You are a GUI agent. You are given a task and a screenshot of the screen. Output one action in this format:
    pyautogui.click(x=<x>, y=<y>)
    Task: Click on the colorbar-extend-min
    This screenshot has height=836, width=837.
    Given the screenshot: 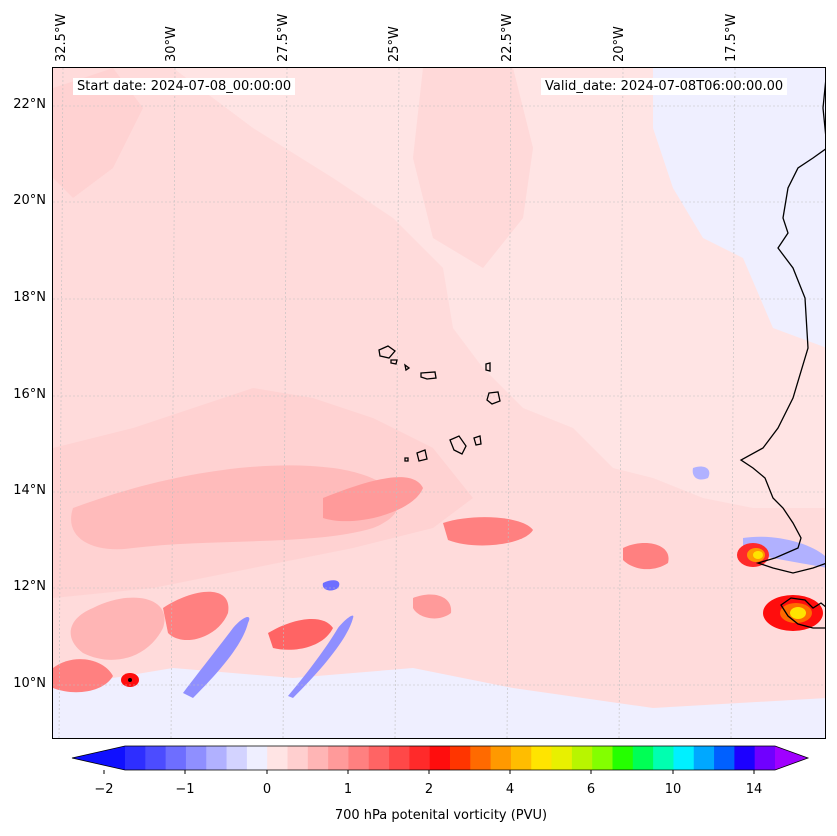 What is the action you would take?
    pyautogui.click(x=98, y=758)
    